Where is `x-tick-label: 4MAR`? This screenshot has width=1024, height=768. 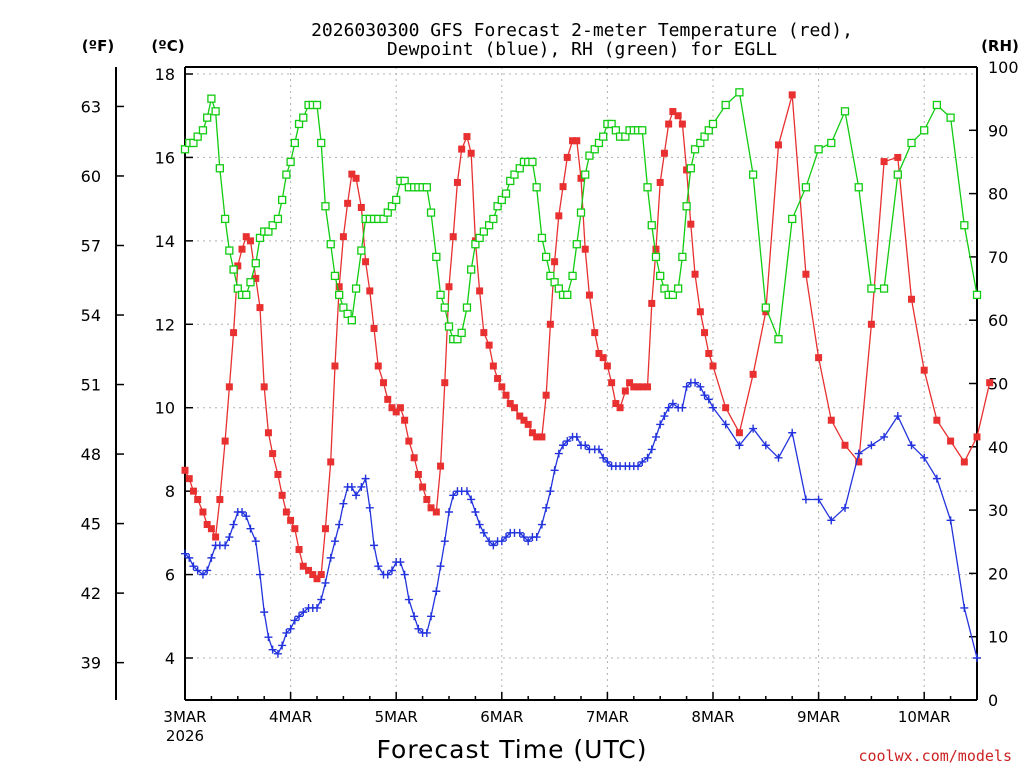
x-tick-label: 4MAR is located at coordinates (290, 717).